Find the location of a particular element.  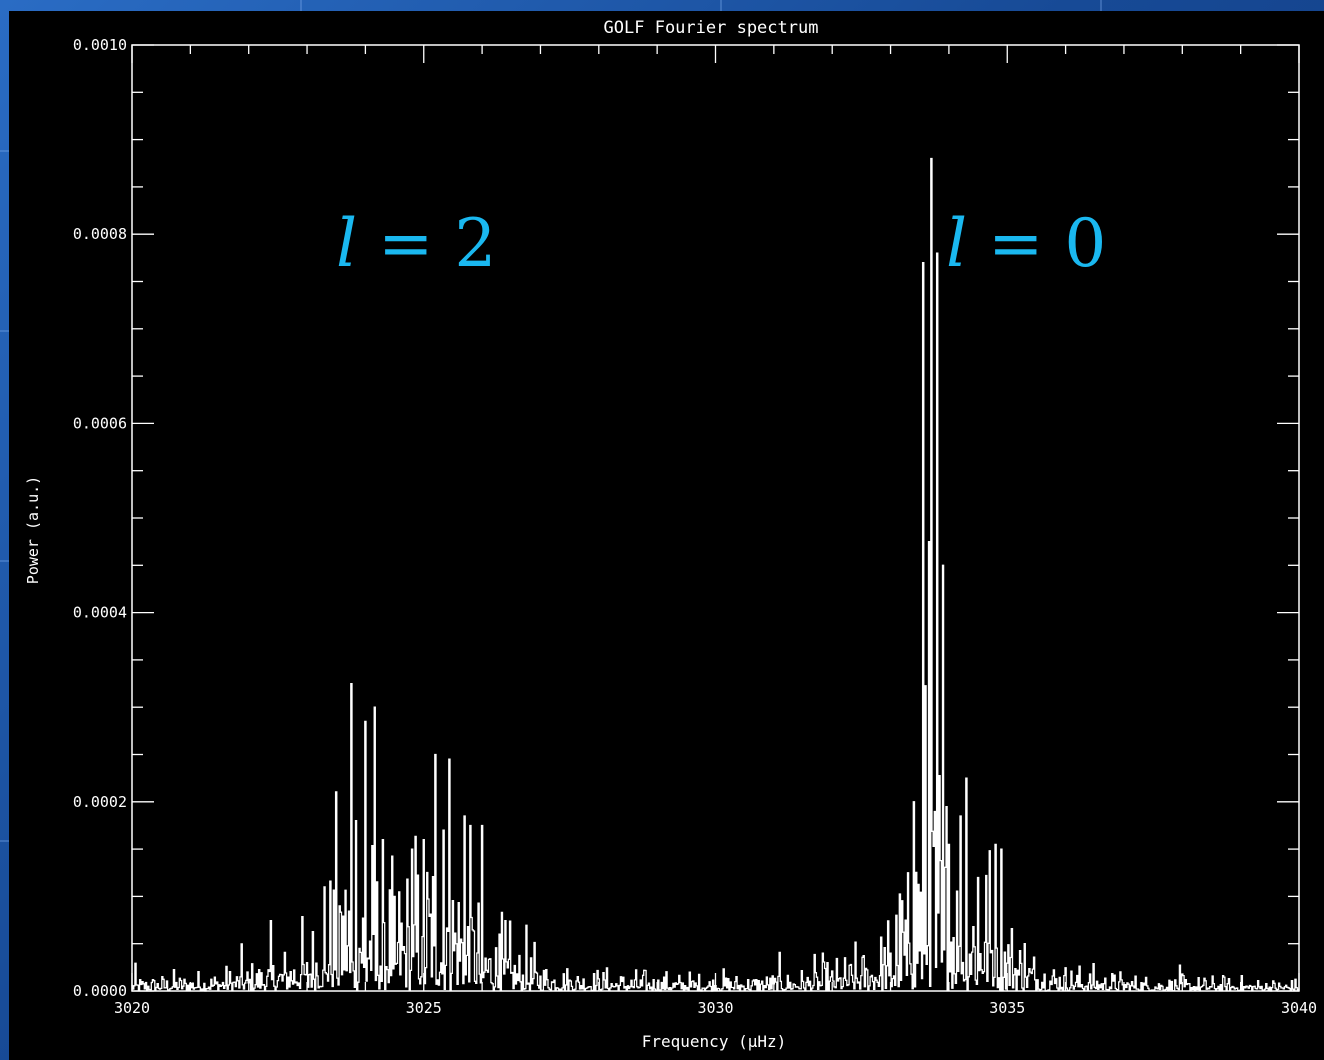

y-tick-label: 0.0006 is located at coordinates (100, 423).